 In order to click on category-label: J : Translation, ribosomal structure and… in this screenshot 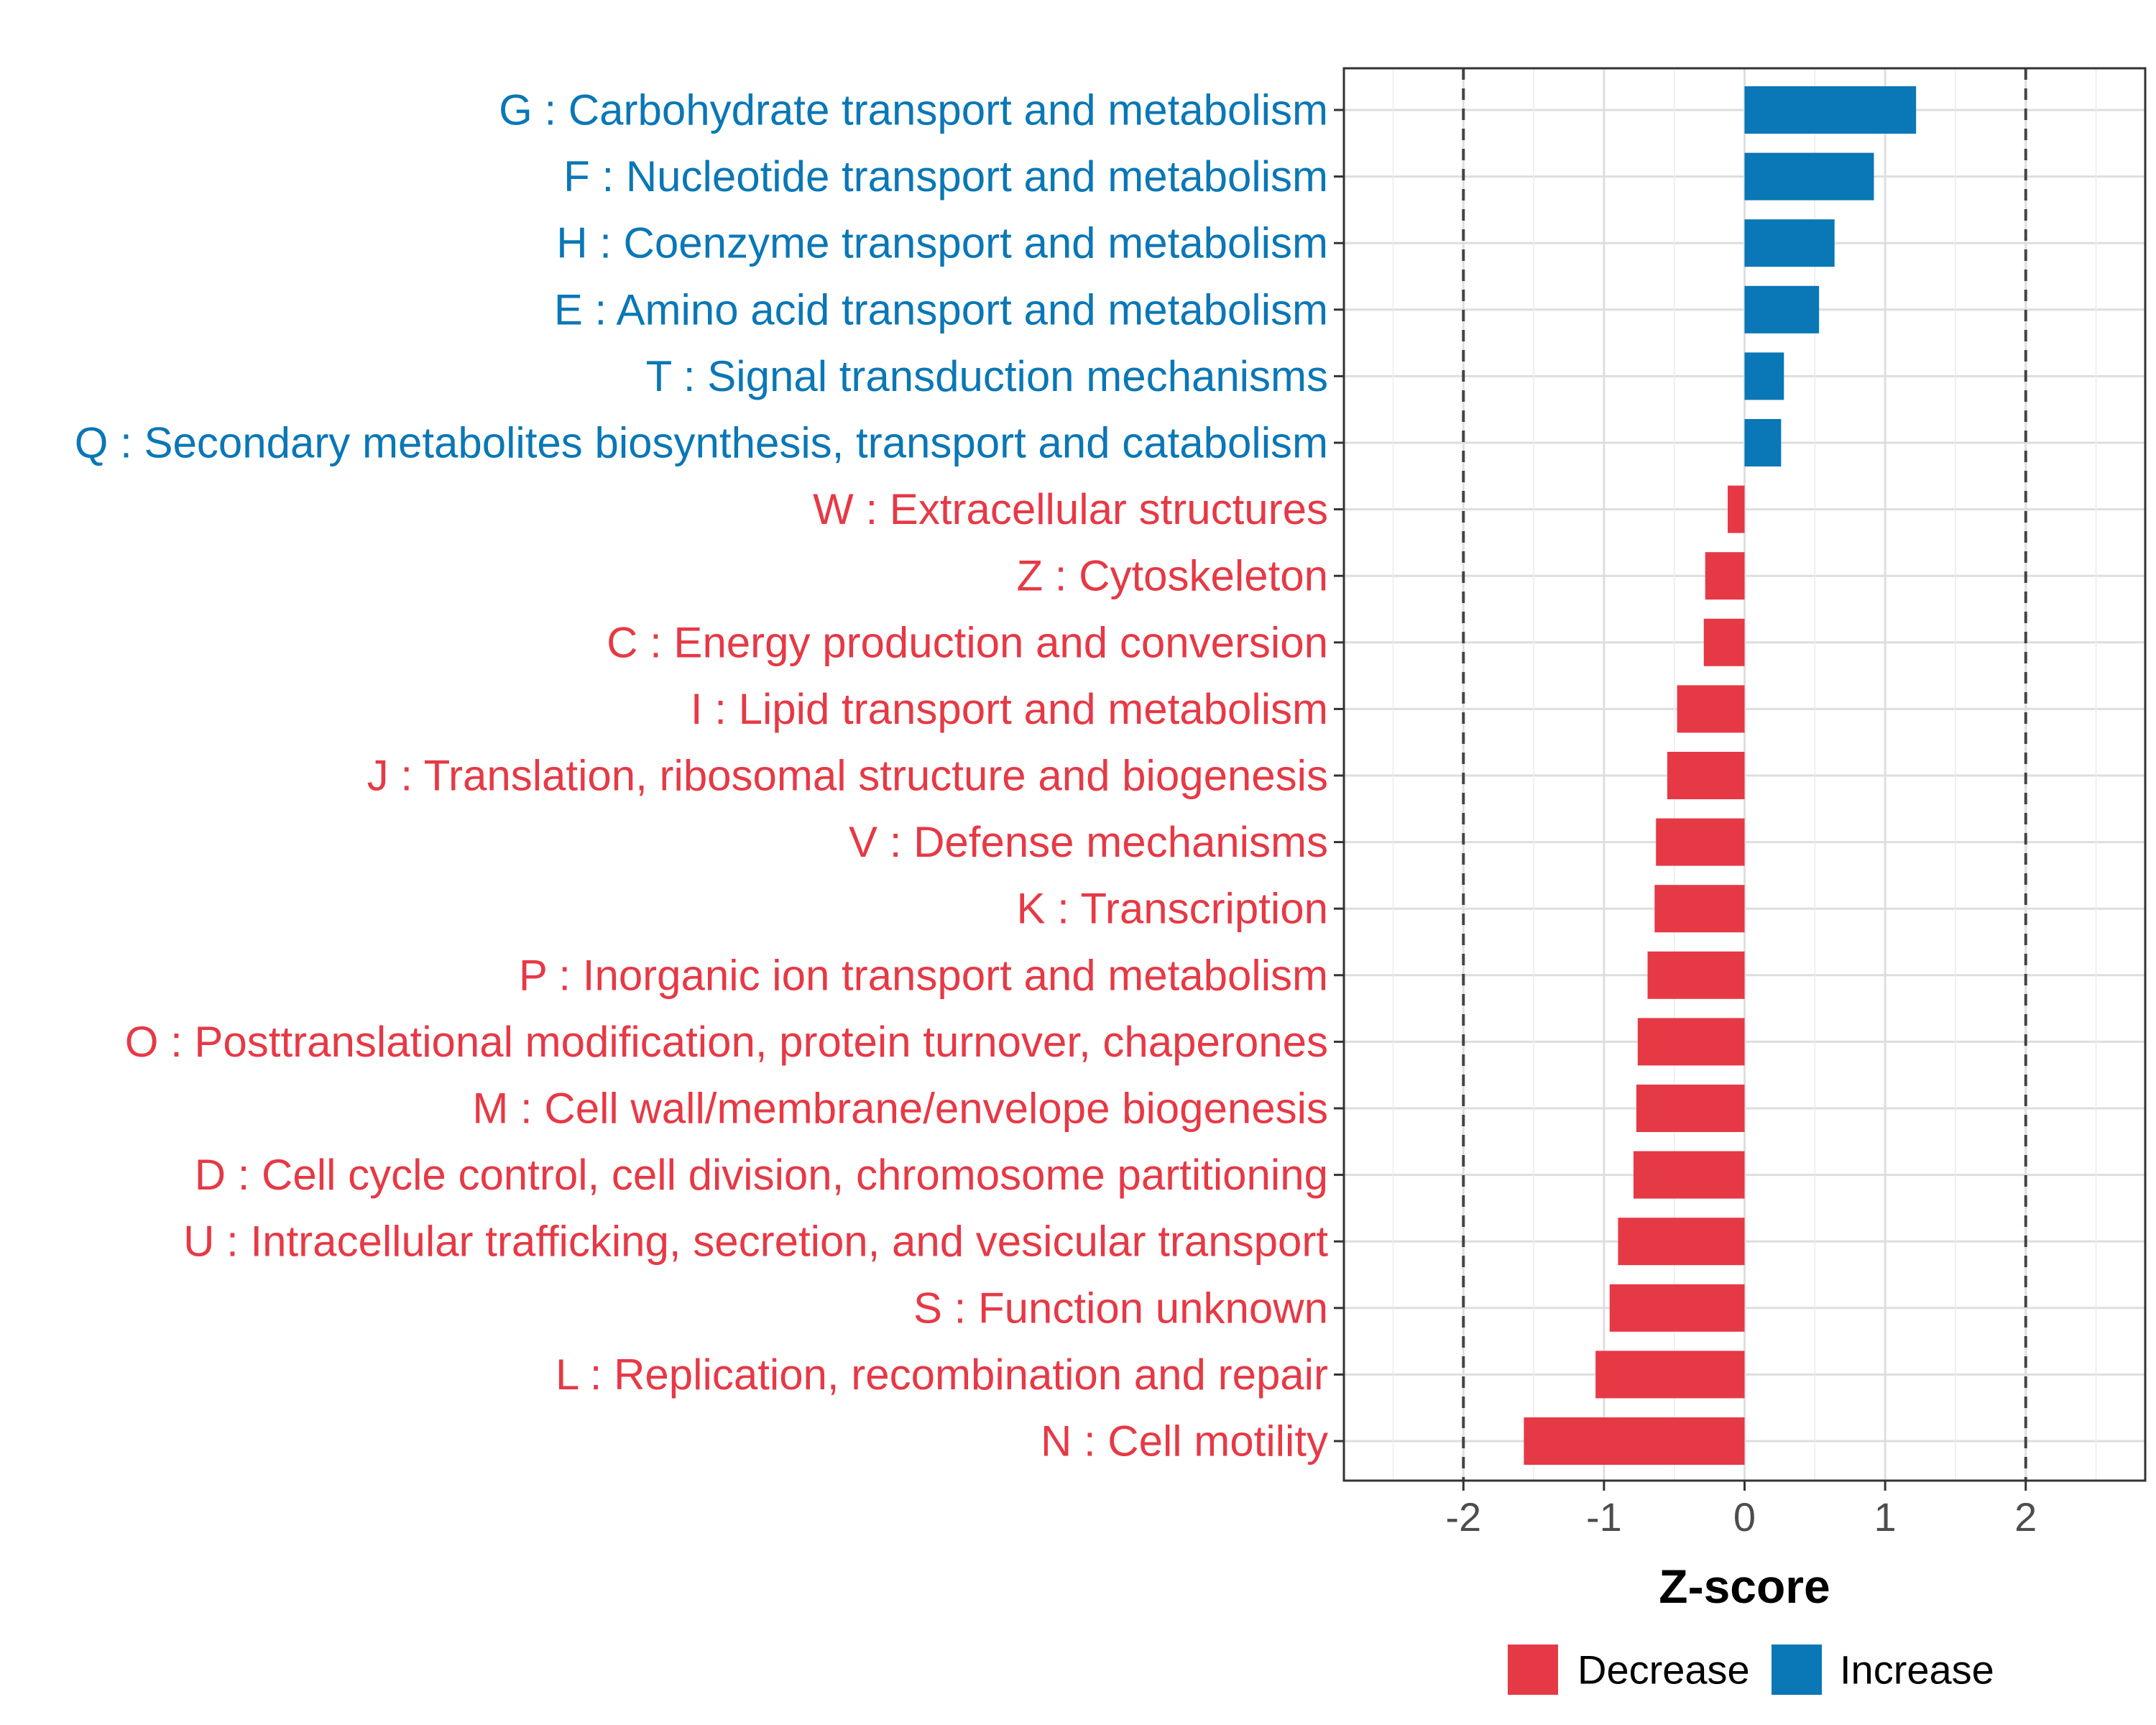, I will do `click(847, 776)`.